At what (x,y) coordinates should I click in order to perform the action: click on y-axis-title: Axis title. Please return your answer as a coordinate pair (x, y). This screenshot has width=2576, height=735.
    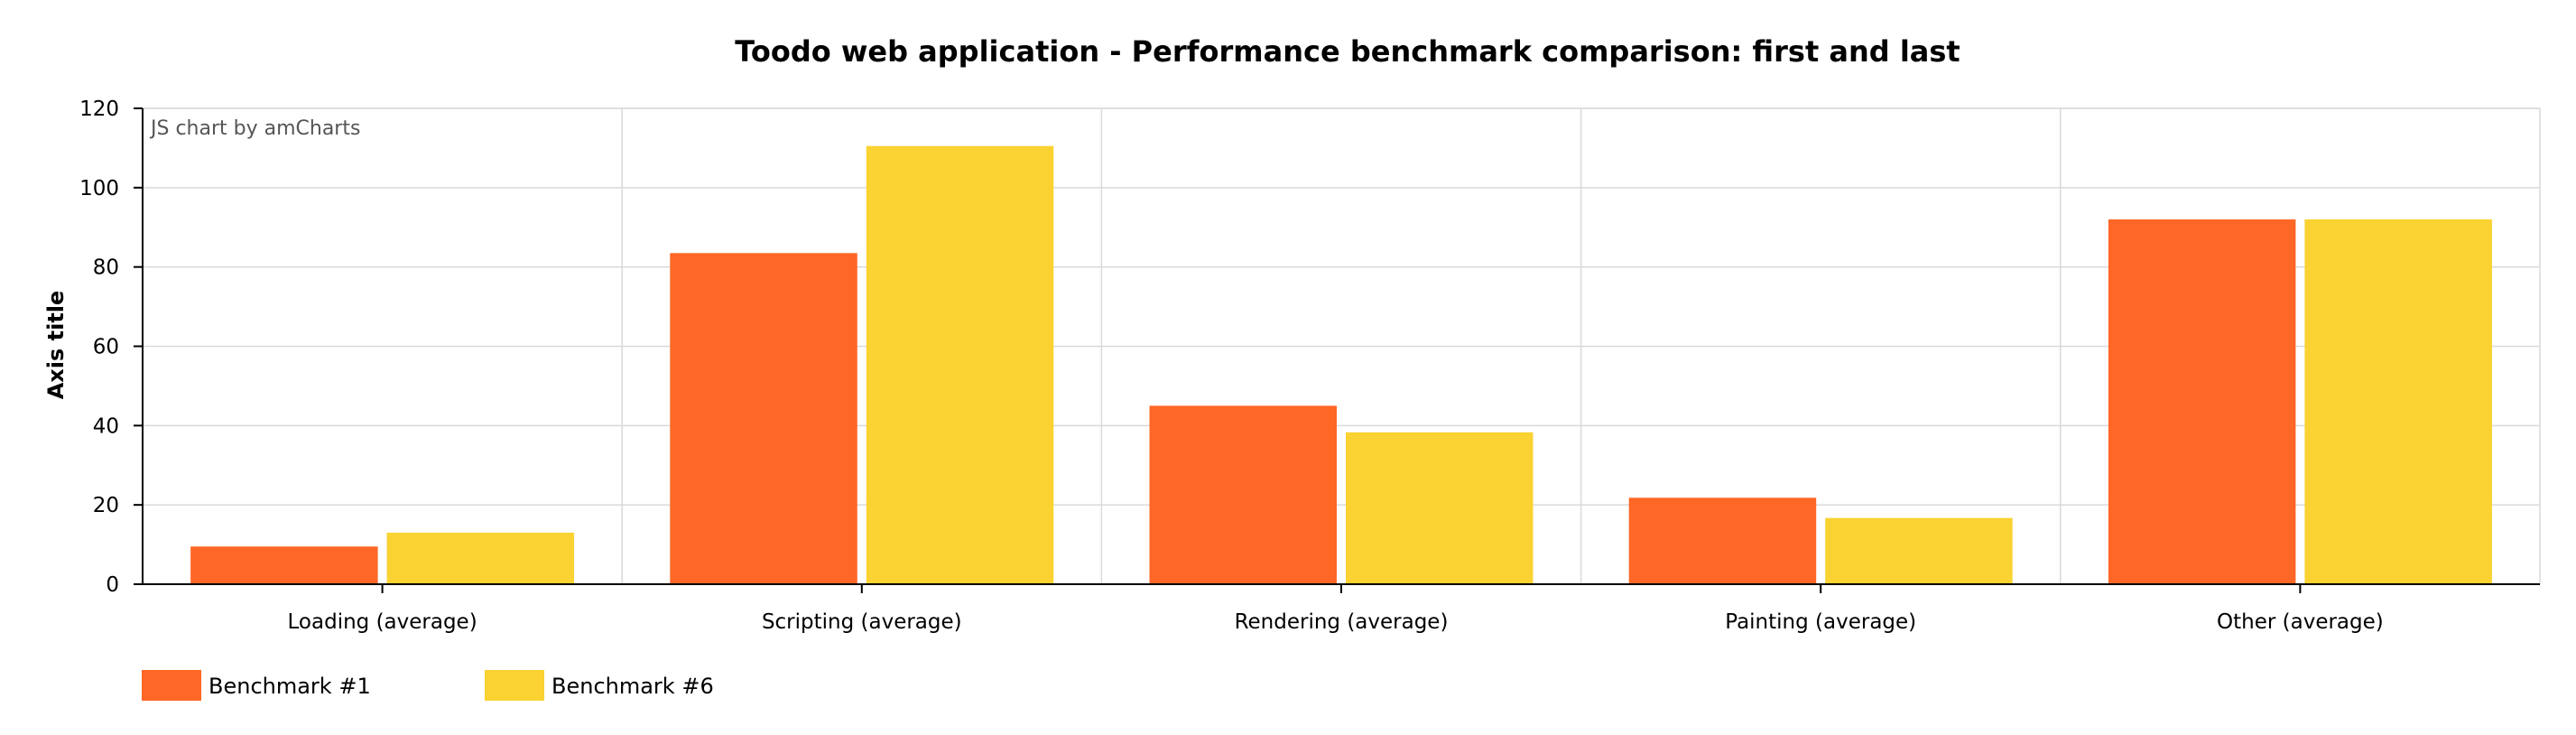
    Looking at the image, I should click on (56, 345).